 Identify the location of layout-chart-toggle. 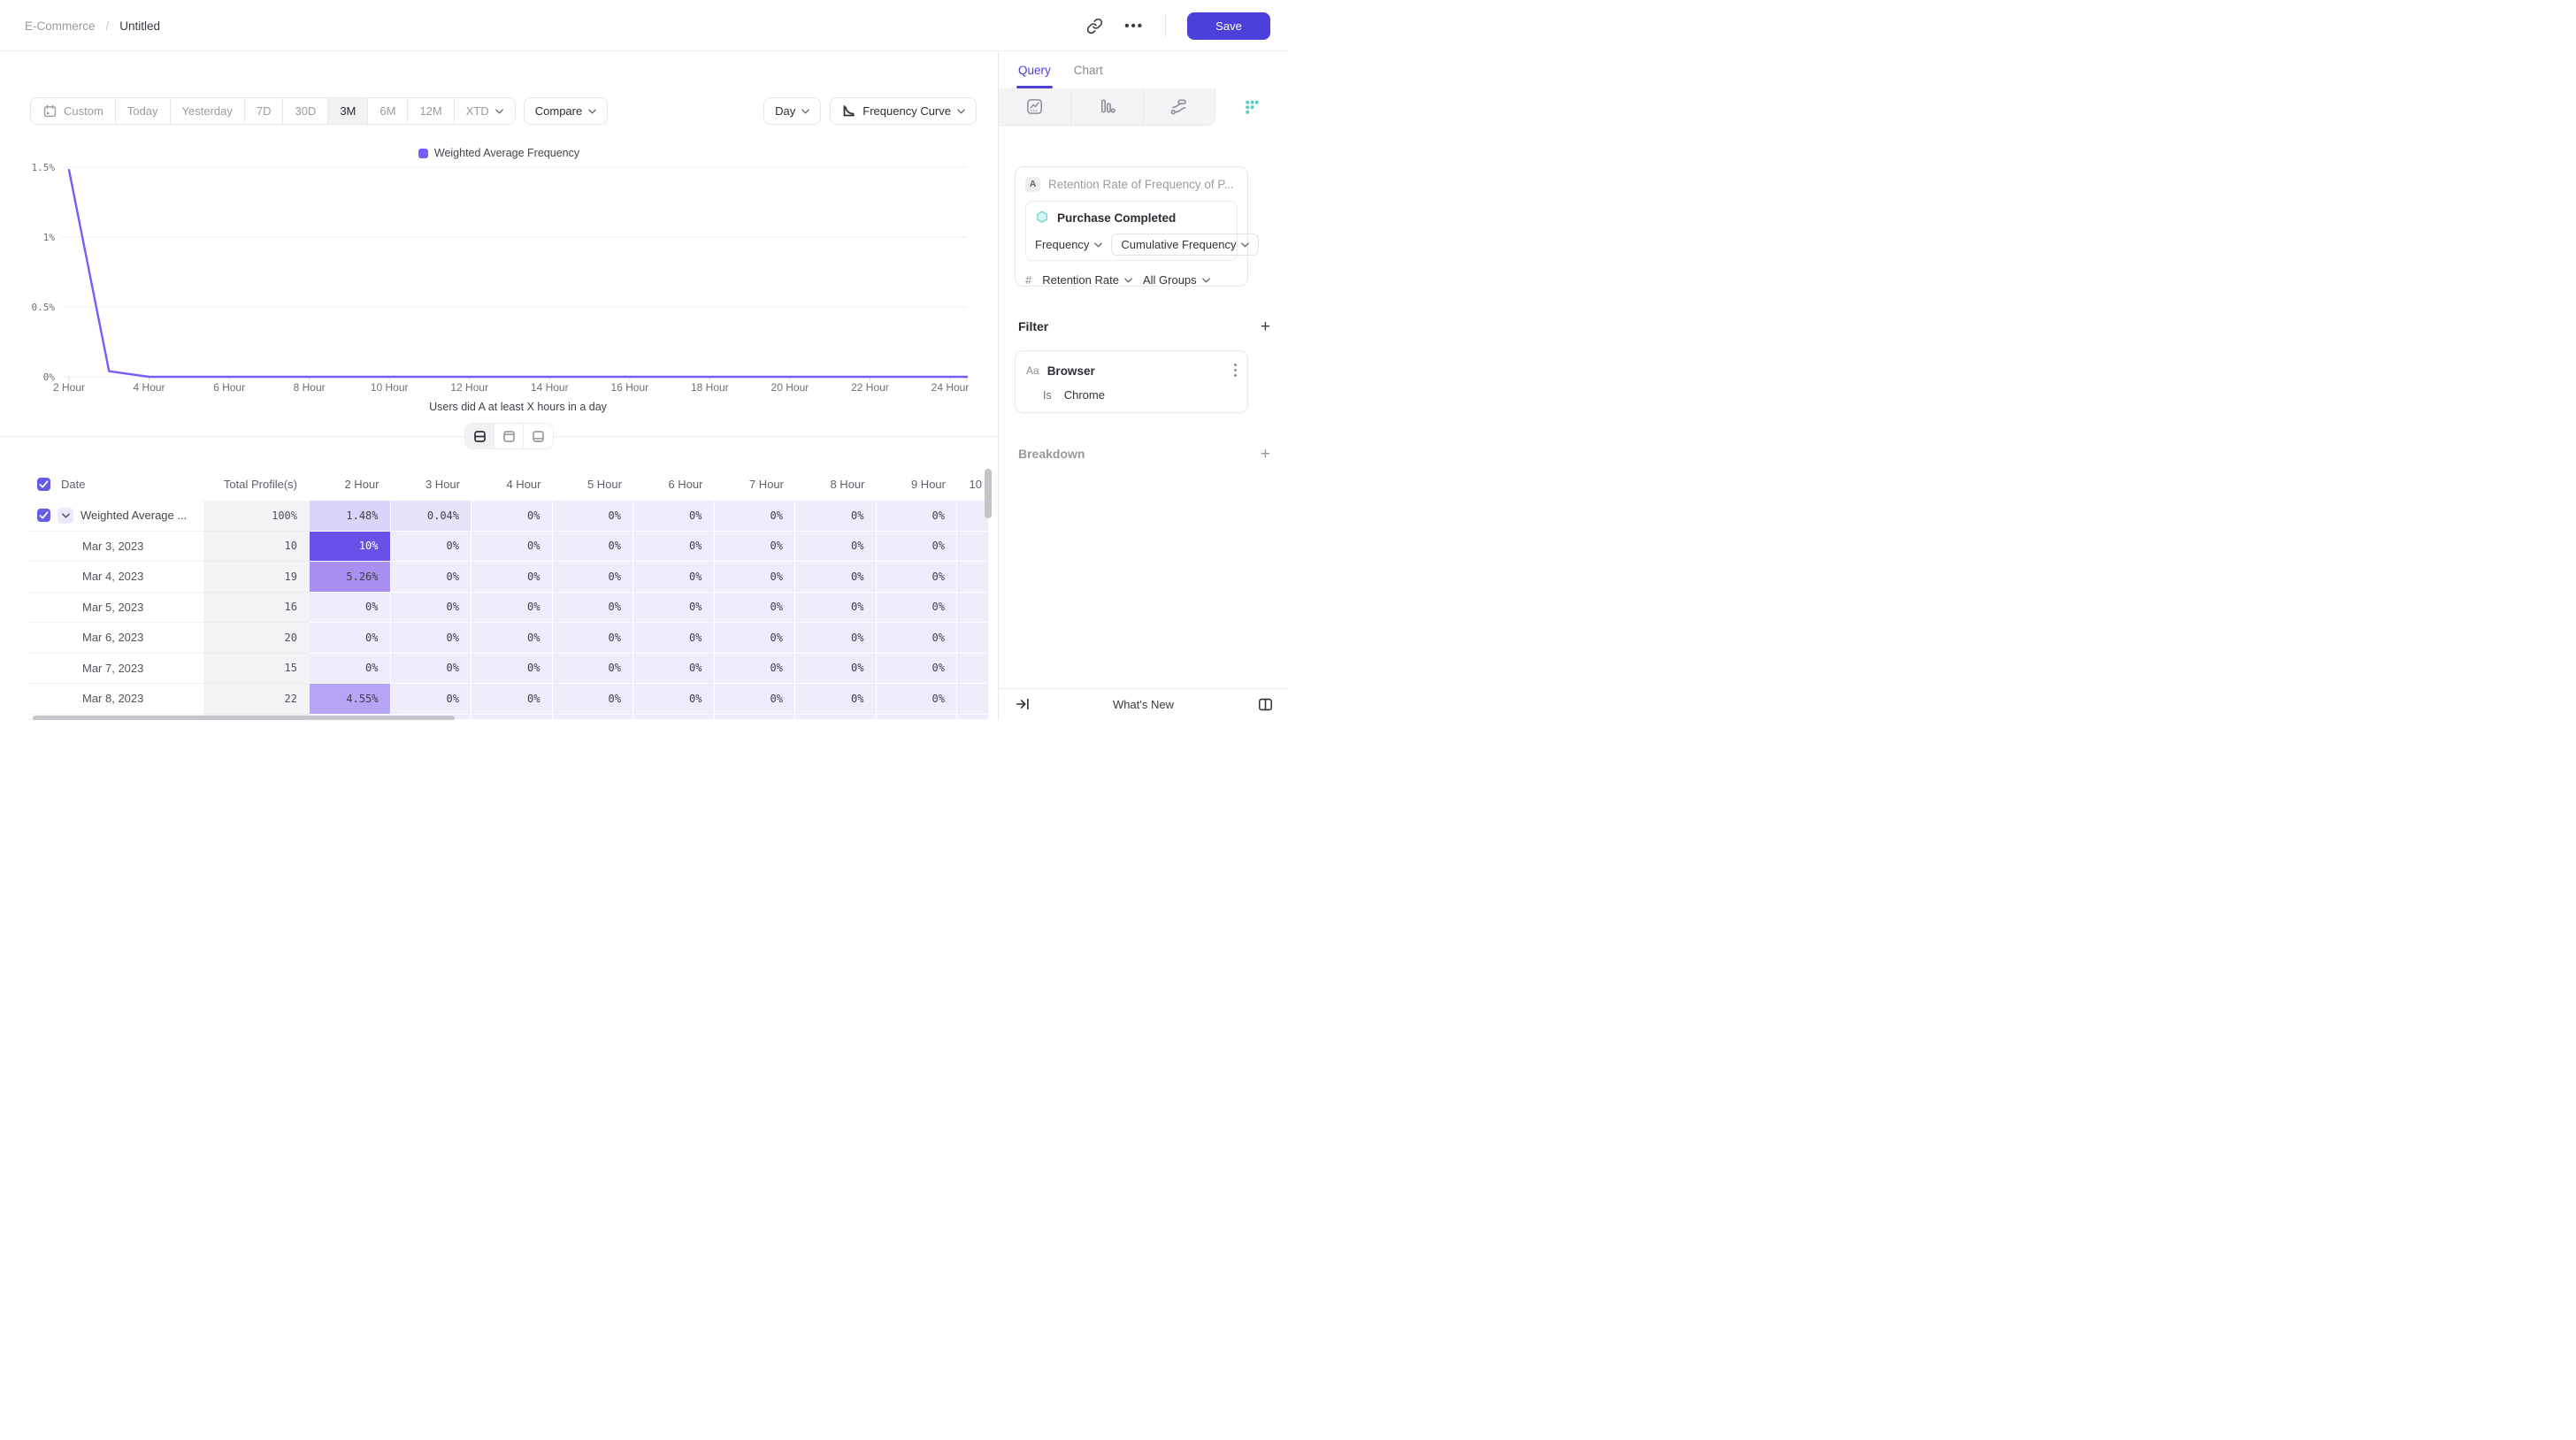
(509, 436).